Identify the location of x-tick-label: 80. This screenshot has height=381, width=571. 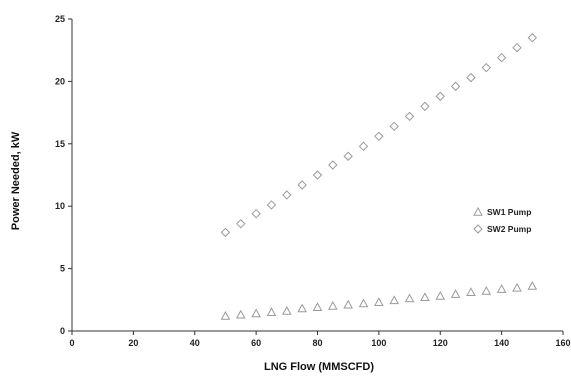
(317, 343).